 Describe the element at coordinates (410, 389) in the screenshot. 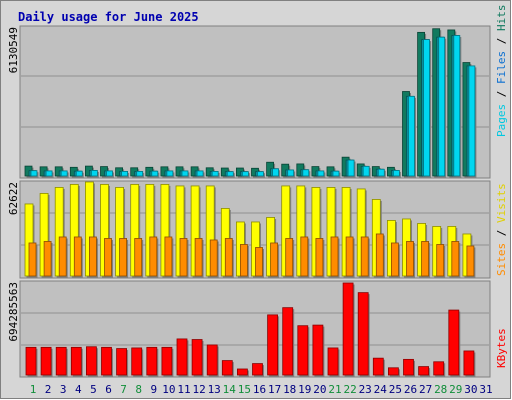

I see `day-label-26: 26` at that location.